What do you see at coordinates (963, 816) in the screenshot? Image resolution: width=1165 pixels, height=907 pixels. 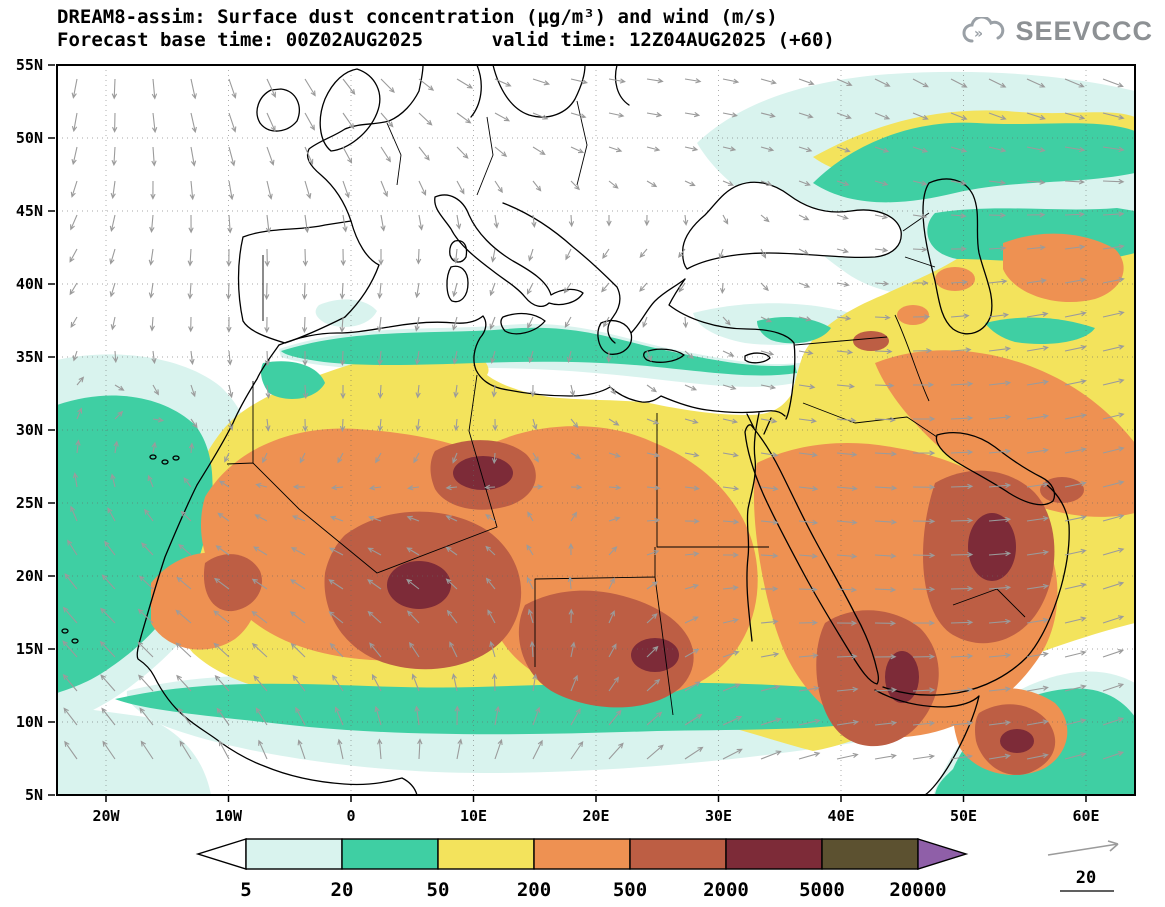 I see `lon-tick-label: 50E` at bounding box center [963, 816].